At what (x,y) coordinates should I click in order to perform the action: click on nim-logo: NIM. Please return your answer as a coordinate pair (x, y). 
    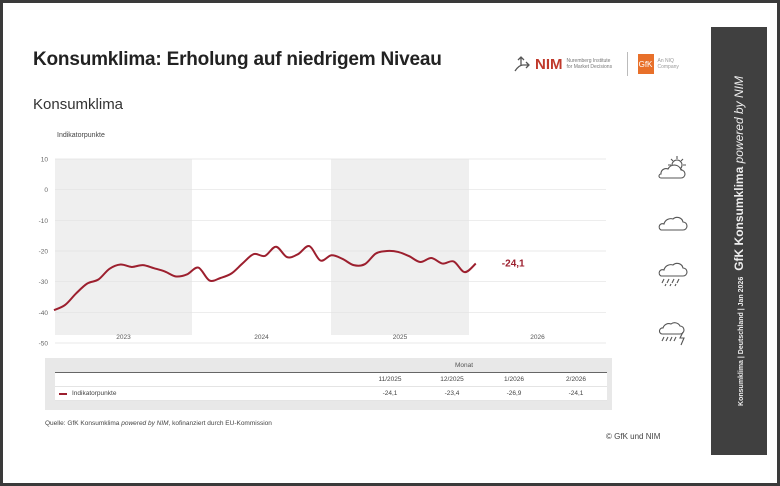
    Looking at the image, I should click on (549, 64).